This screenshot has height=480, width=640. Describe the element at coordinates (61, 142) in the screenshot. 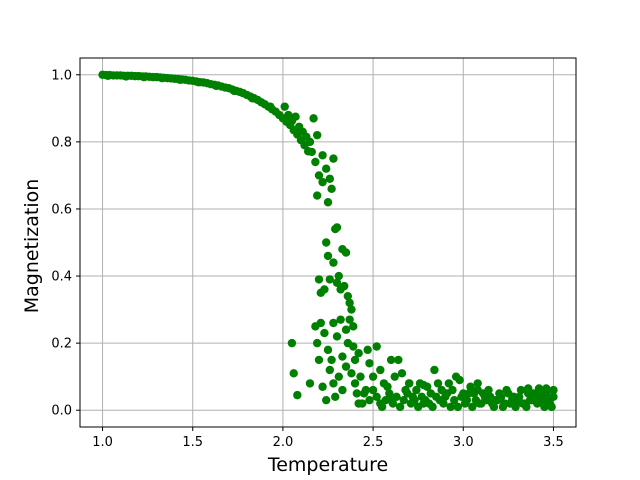

I see `y-tick-label: 0.8` at that location.